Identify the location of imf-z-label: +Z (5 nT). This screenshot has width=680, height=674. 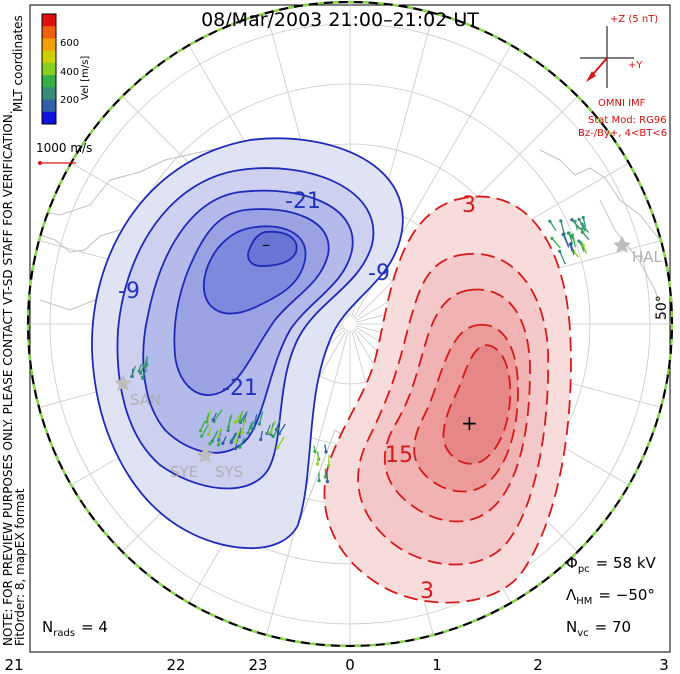
(634, 19).